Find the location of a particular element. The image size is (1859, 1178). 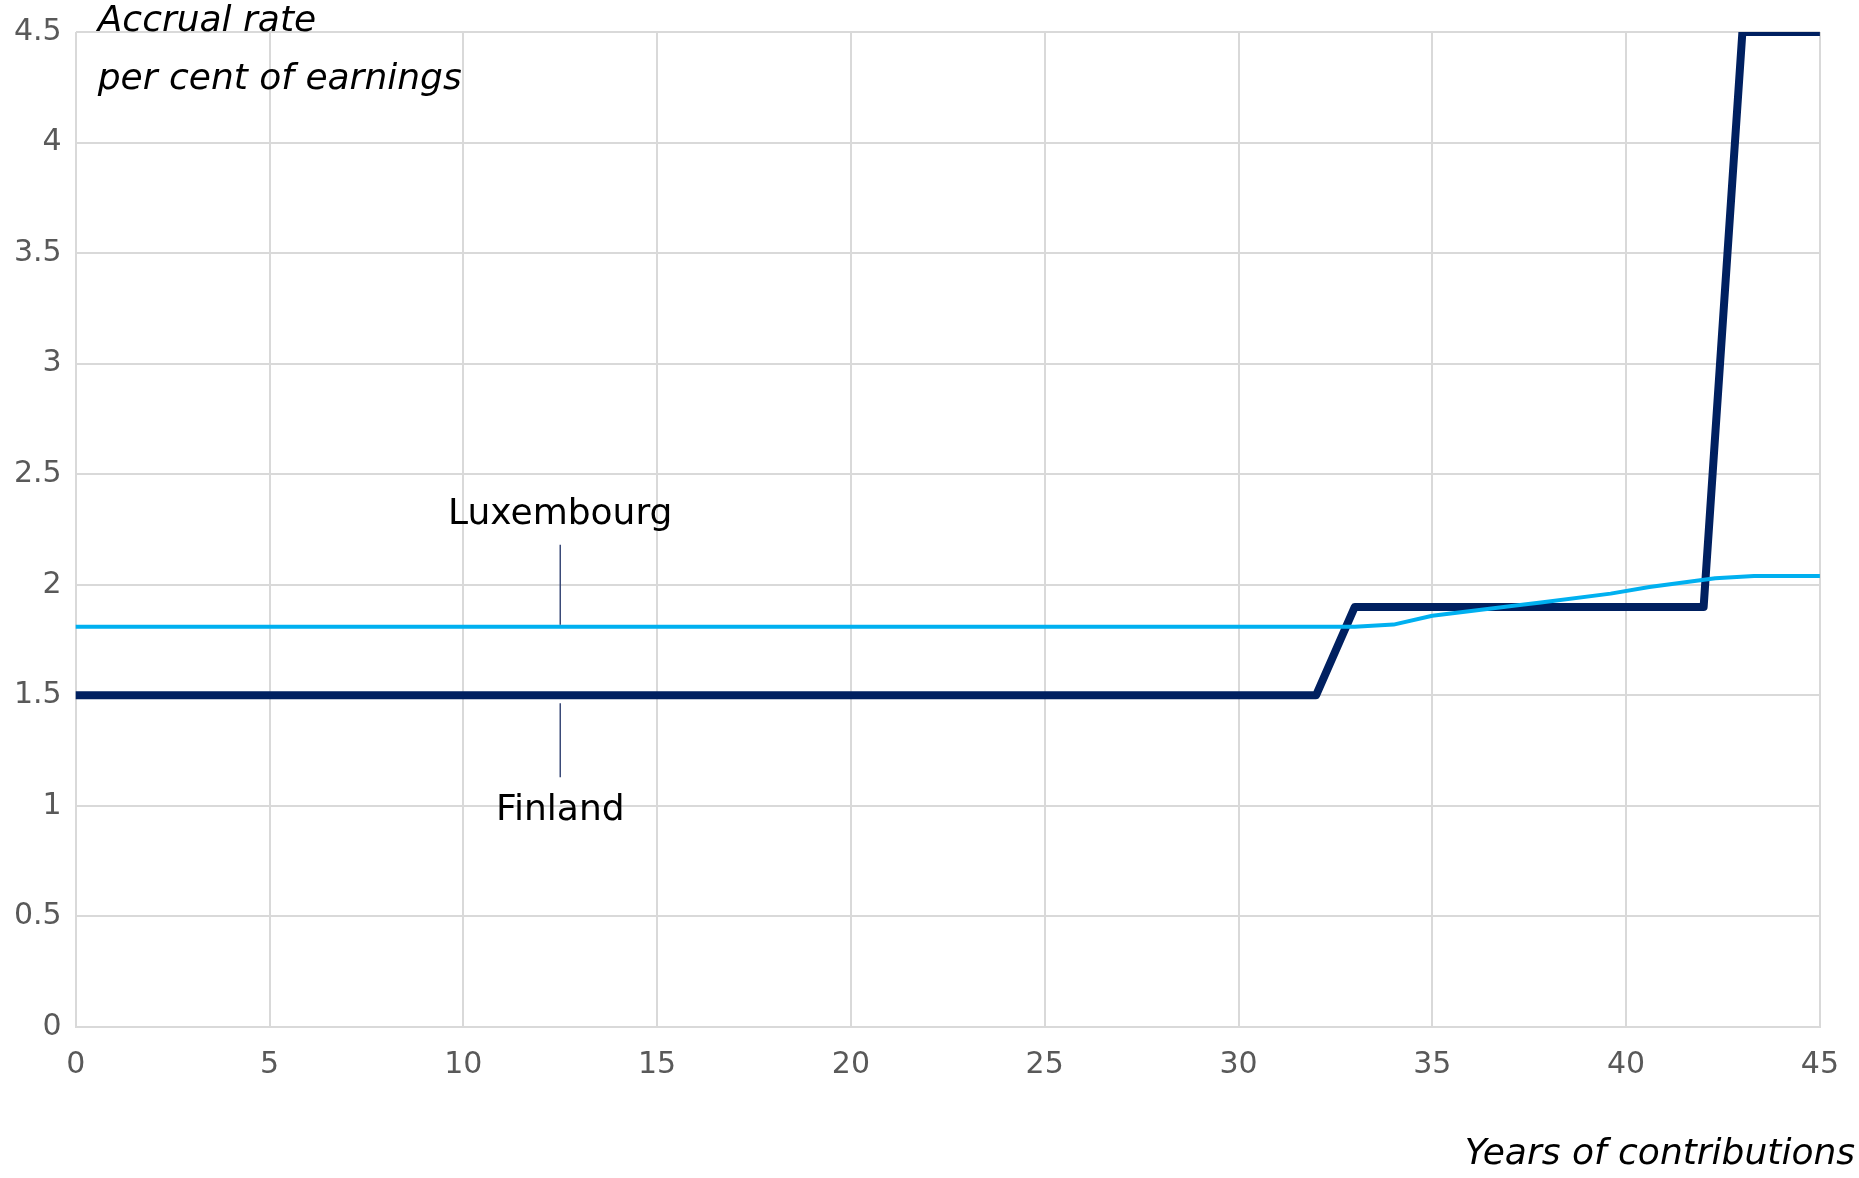

x-tick-label: 20 is located at coordinates (851, 1062).